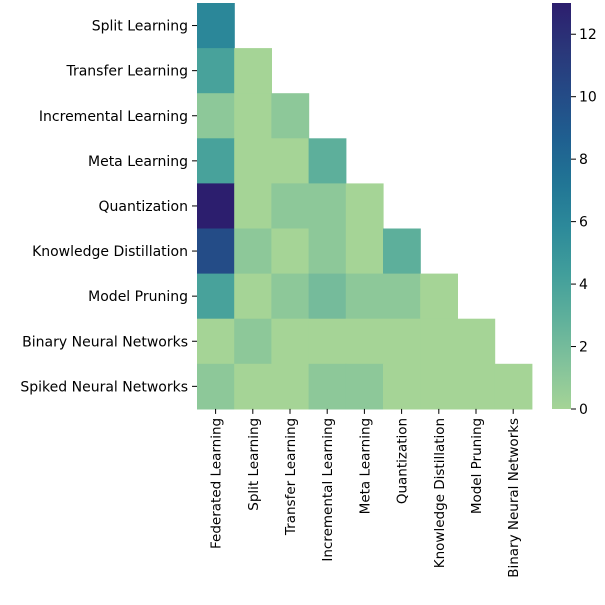  What do you see at coordinates (364, 386) in the screenshot?
I see `heatmap-cell-spiked-neural-networks-x-meta-learning` at bounding box center [364, 386].